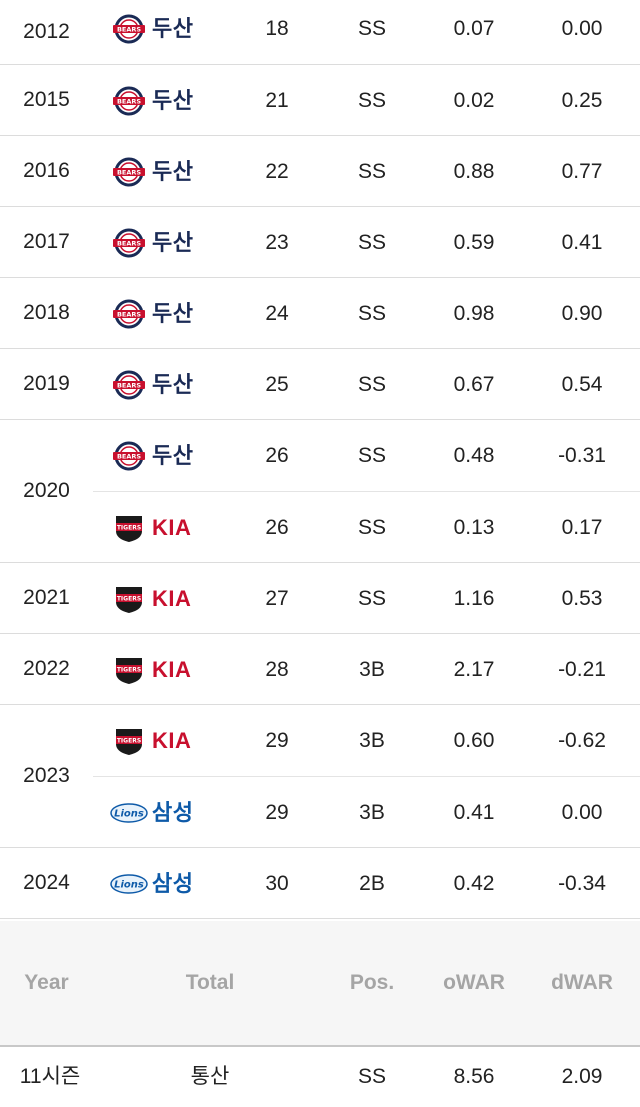  Describe the element at coordinates (46, 490) in the screenshot. I see `year-cell: 2020` at that location.